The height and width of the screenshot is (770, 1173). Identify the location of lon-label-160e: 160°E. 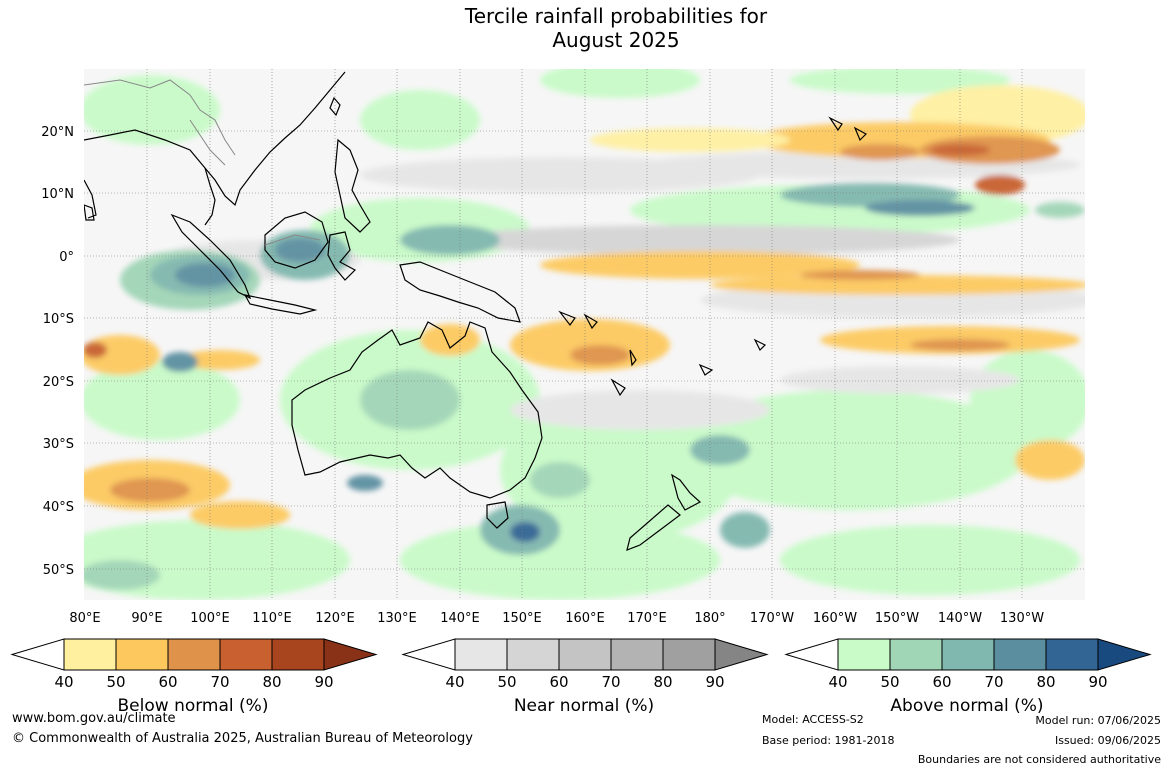
(585, 618).